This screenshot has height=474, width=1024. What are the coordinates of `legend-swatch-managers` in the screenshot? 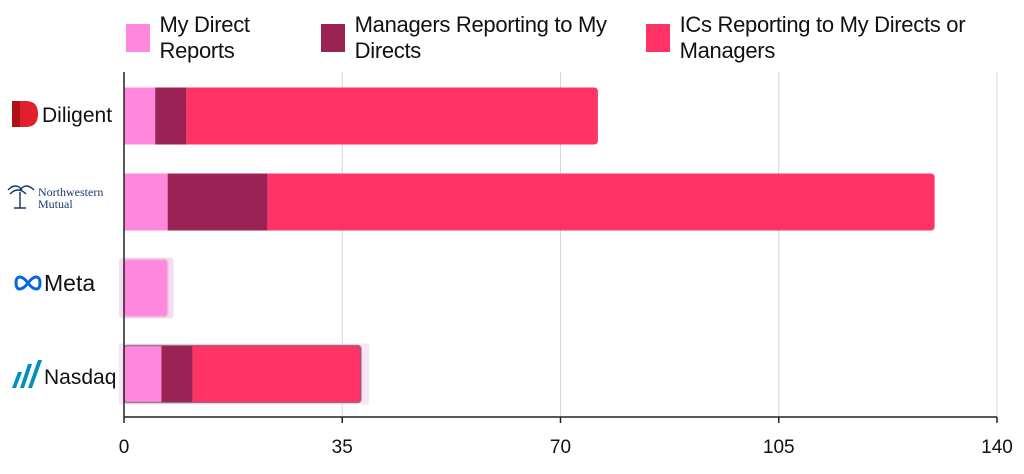 It's located at (333, 38).